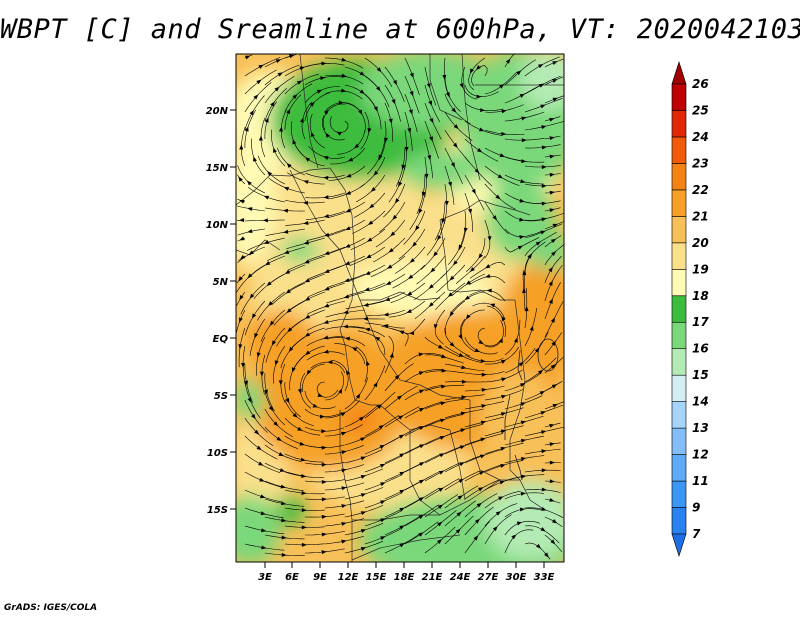  Describe the element at coordinates (516, 577) in the screenshot. I see `lon-label-30e: 30E` at that location.